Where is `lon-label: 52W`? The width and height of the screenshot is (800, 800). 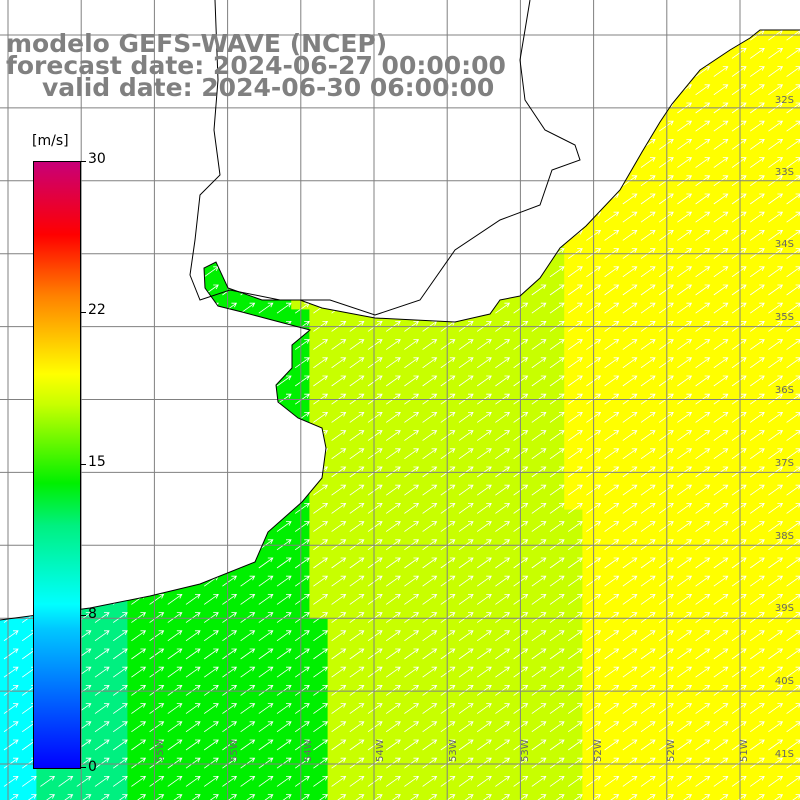 lon-label: 52W is located at coordinates (671, 750).